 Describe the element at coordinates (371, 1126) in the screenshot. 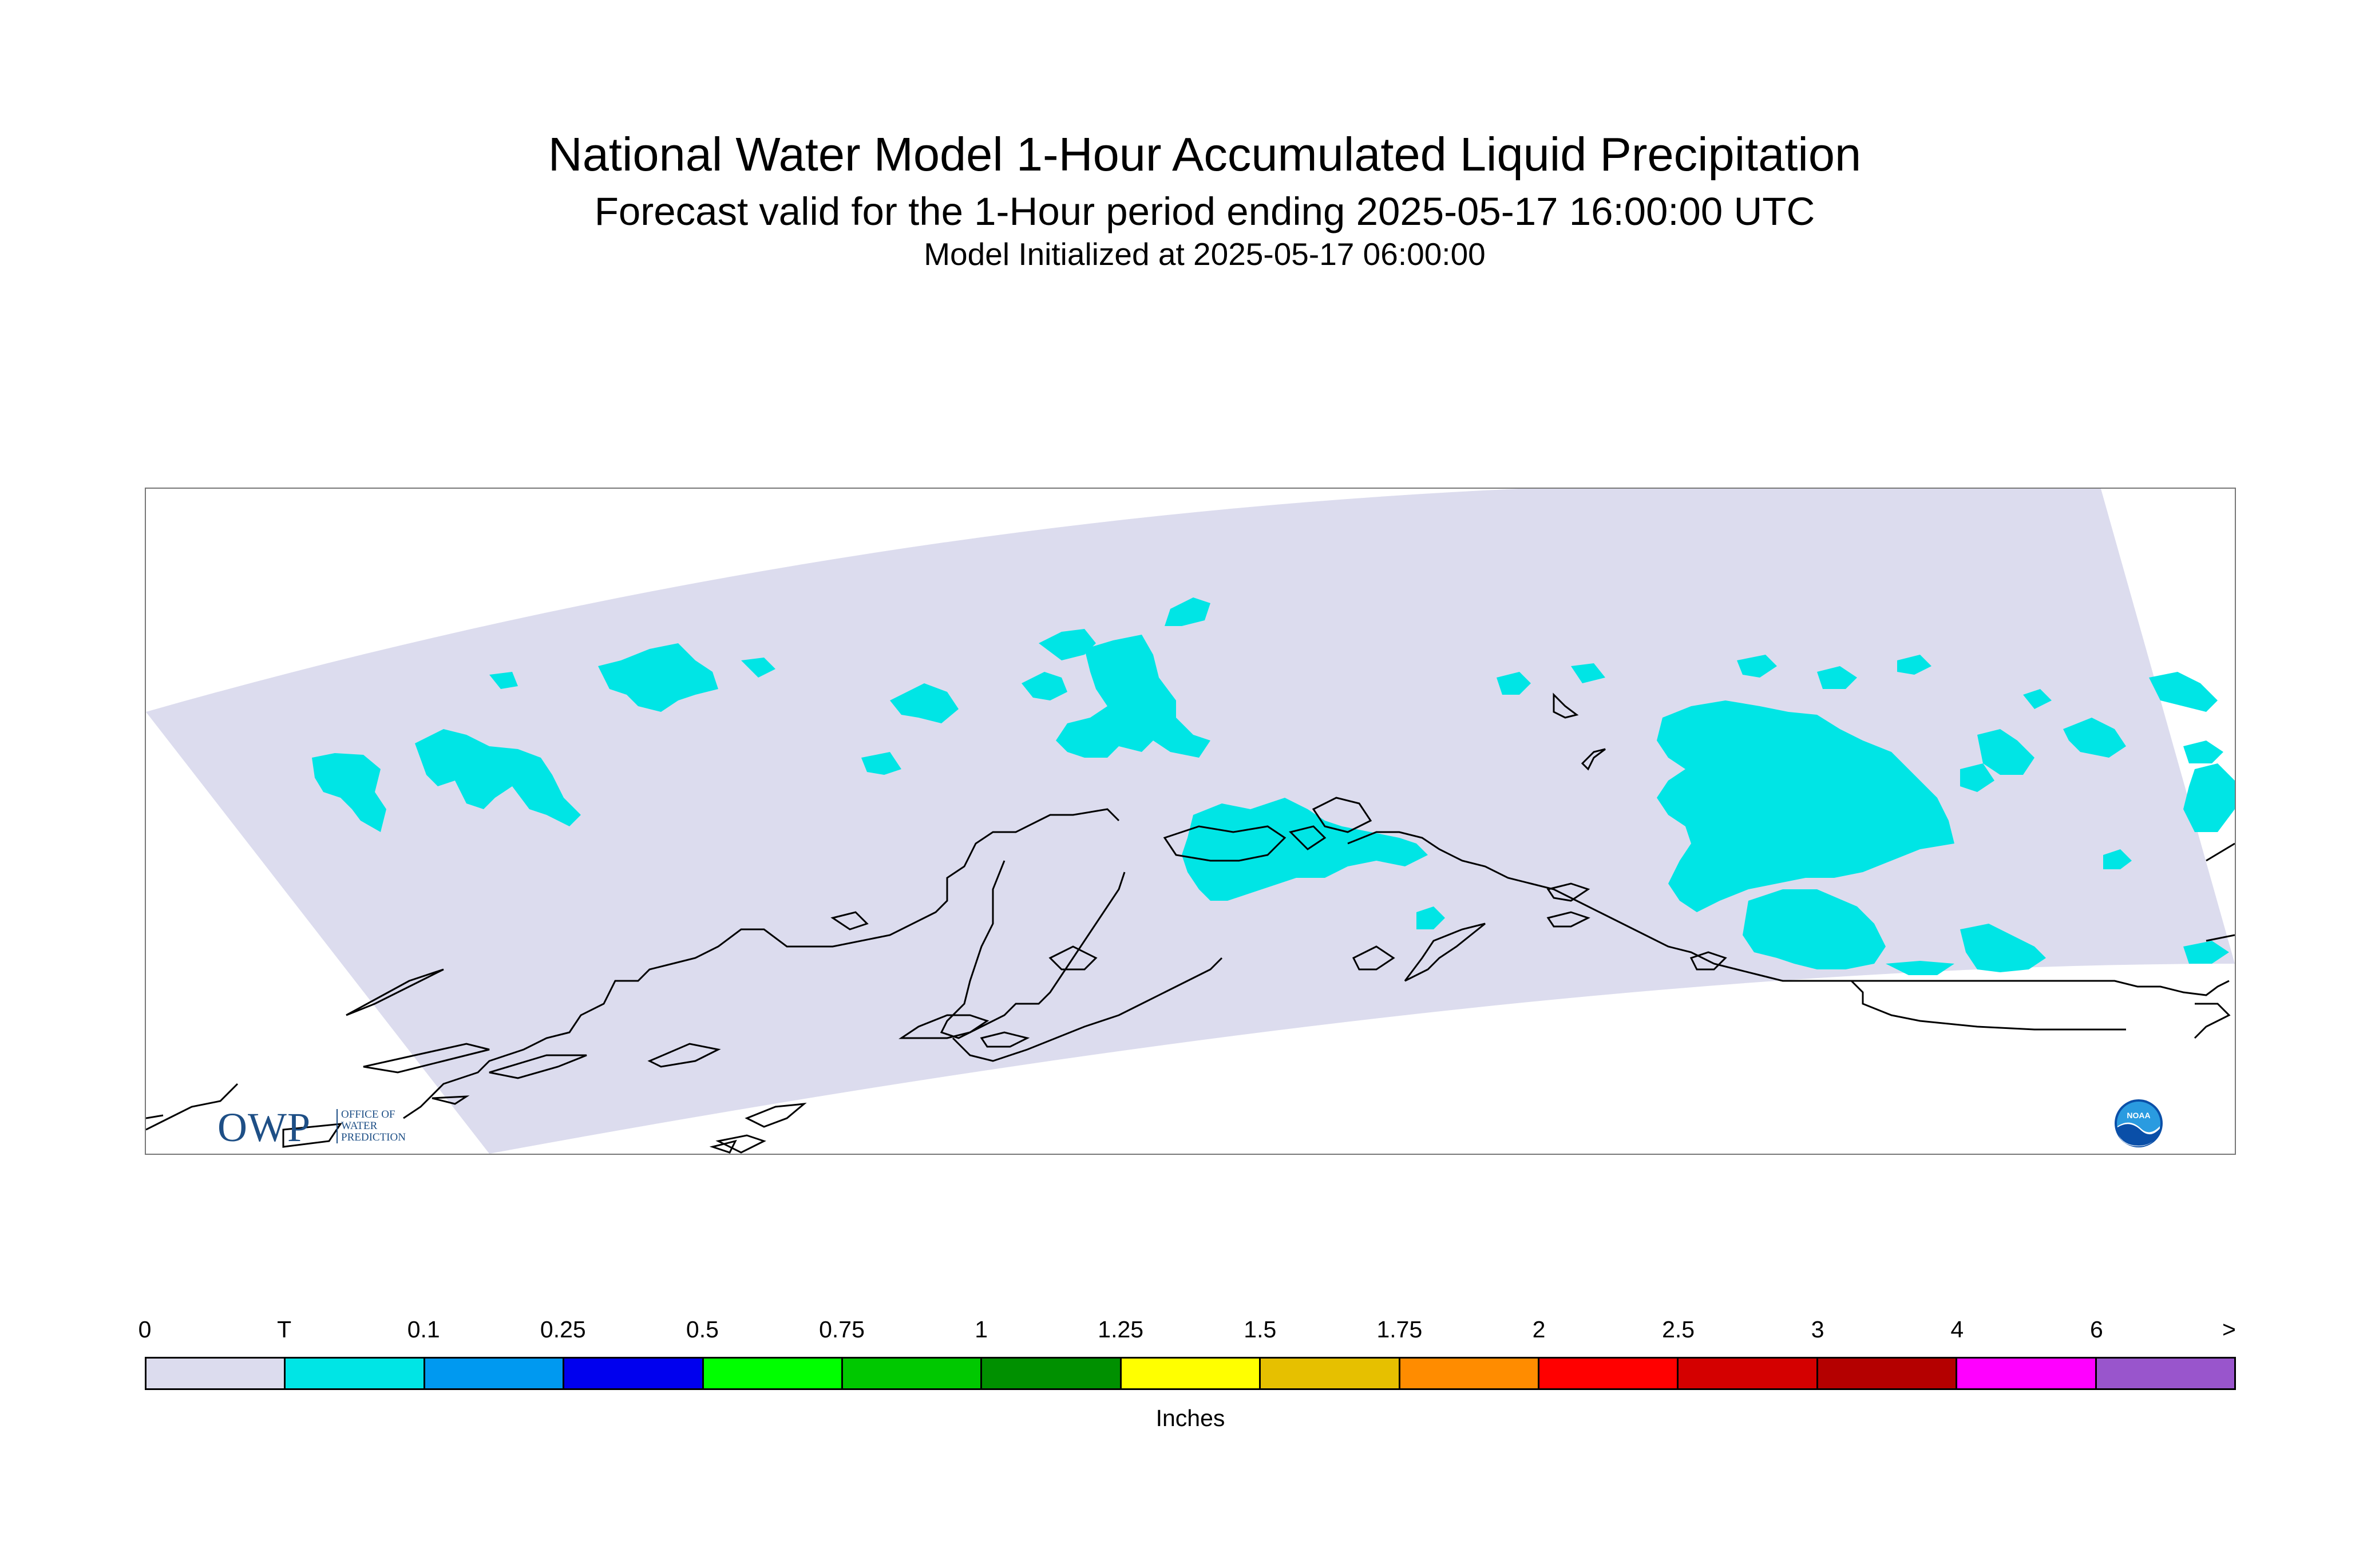

I see `owp-logo-subtext: OFFICE OF WATER PREDICTION` at that location.